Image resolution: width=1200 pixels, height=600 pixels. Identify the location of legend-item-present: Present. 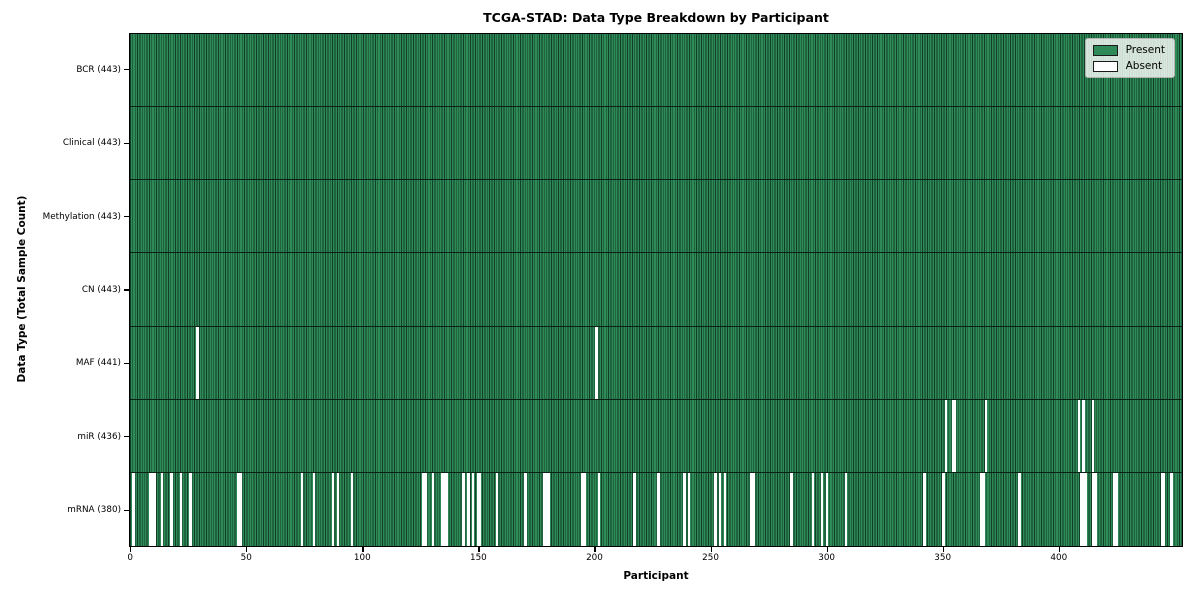
(1128, 50).